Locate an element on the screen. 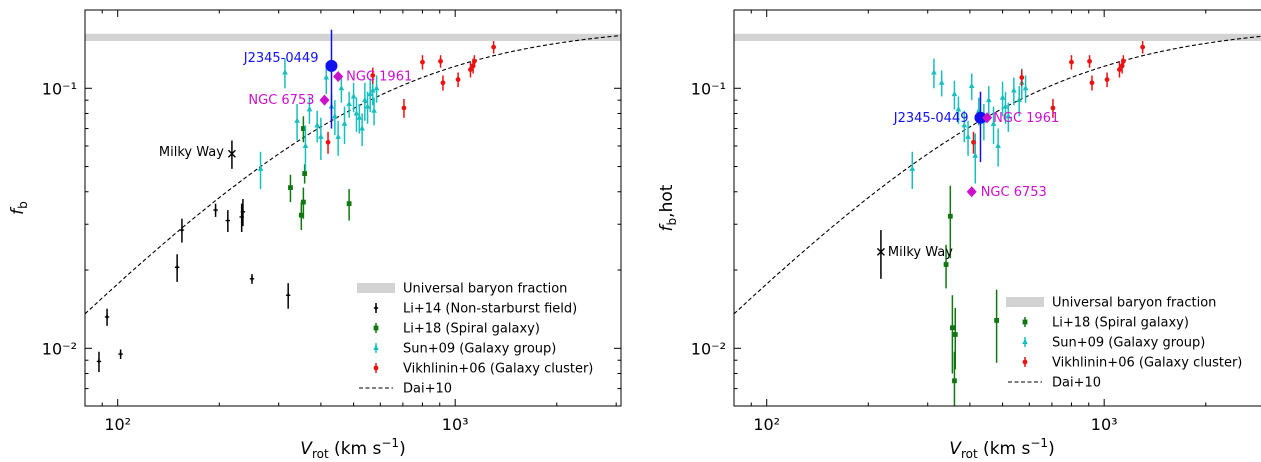 The image size is (1261, 462). special-point-ngc-1961 is located at coordinates (987, 118).